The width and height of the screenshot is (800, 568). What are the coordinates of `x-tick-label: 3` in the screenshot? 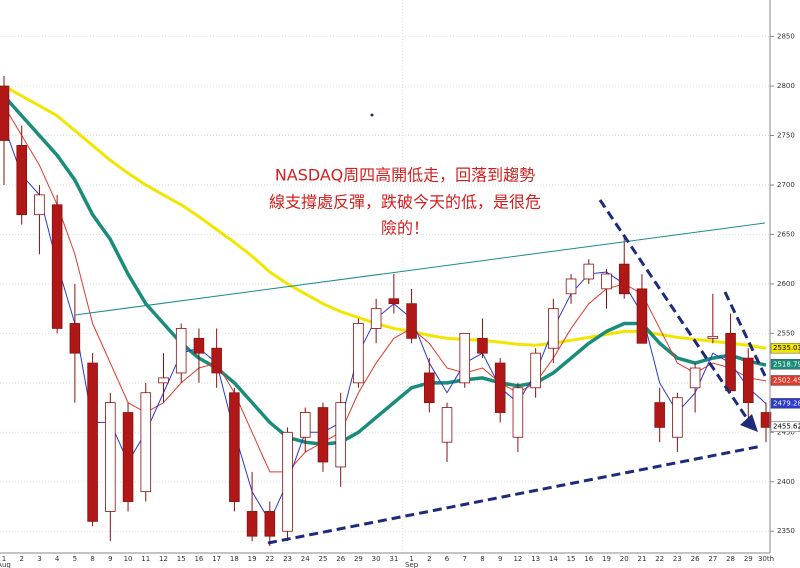 It's located at (39, 559).